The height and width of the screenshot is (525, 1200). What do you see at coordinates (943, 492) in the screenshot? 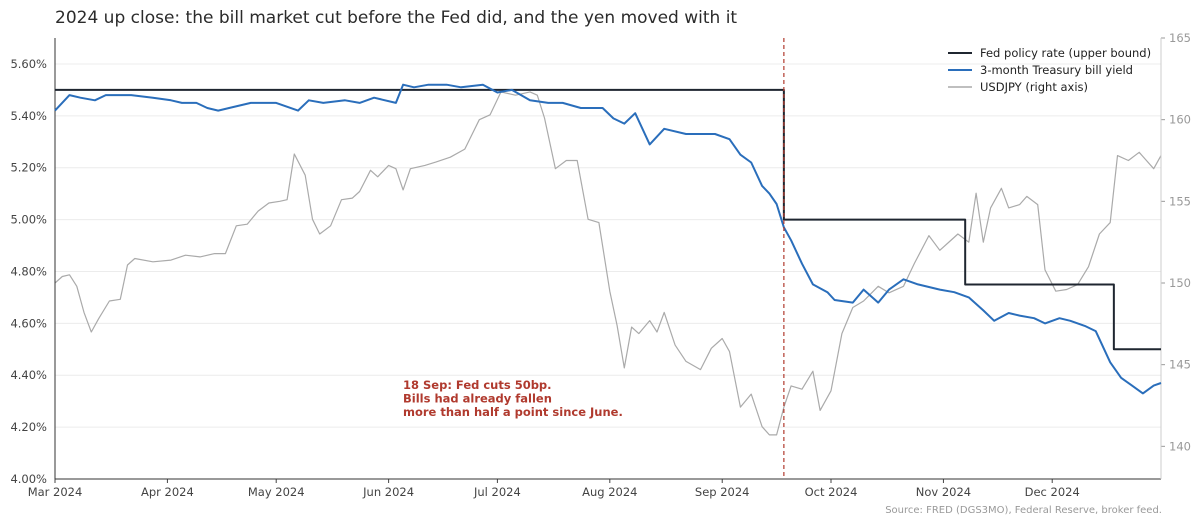
I see `x-tick-label: Nov 2024` at bounding box center [943, 492].